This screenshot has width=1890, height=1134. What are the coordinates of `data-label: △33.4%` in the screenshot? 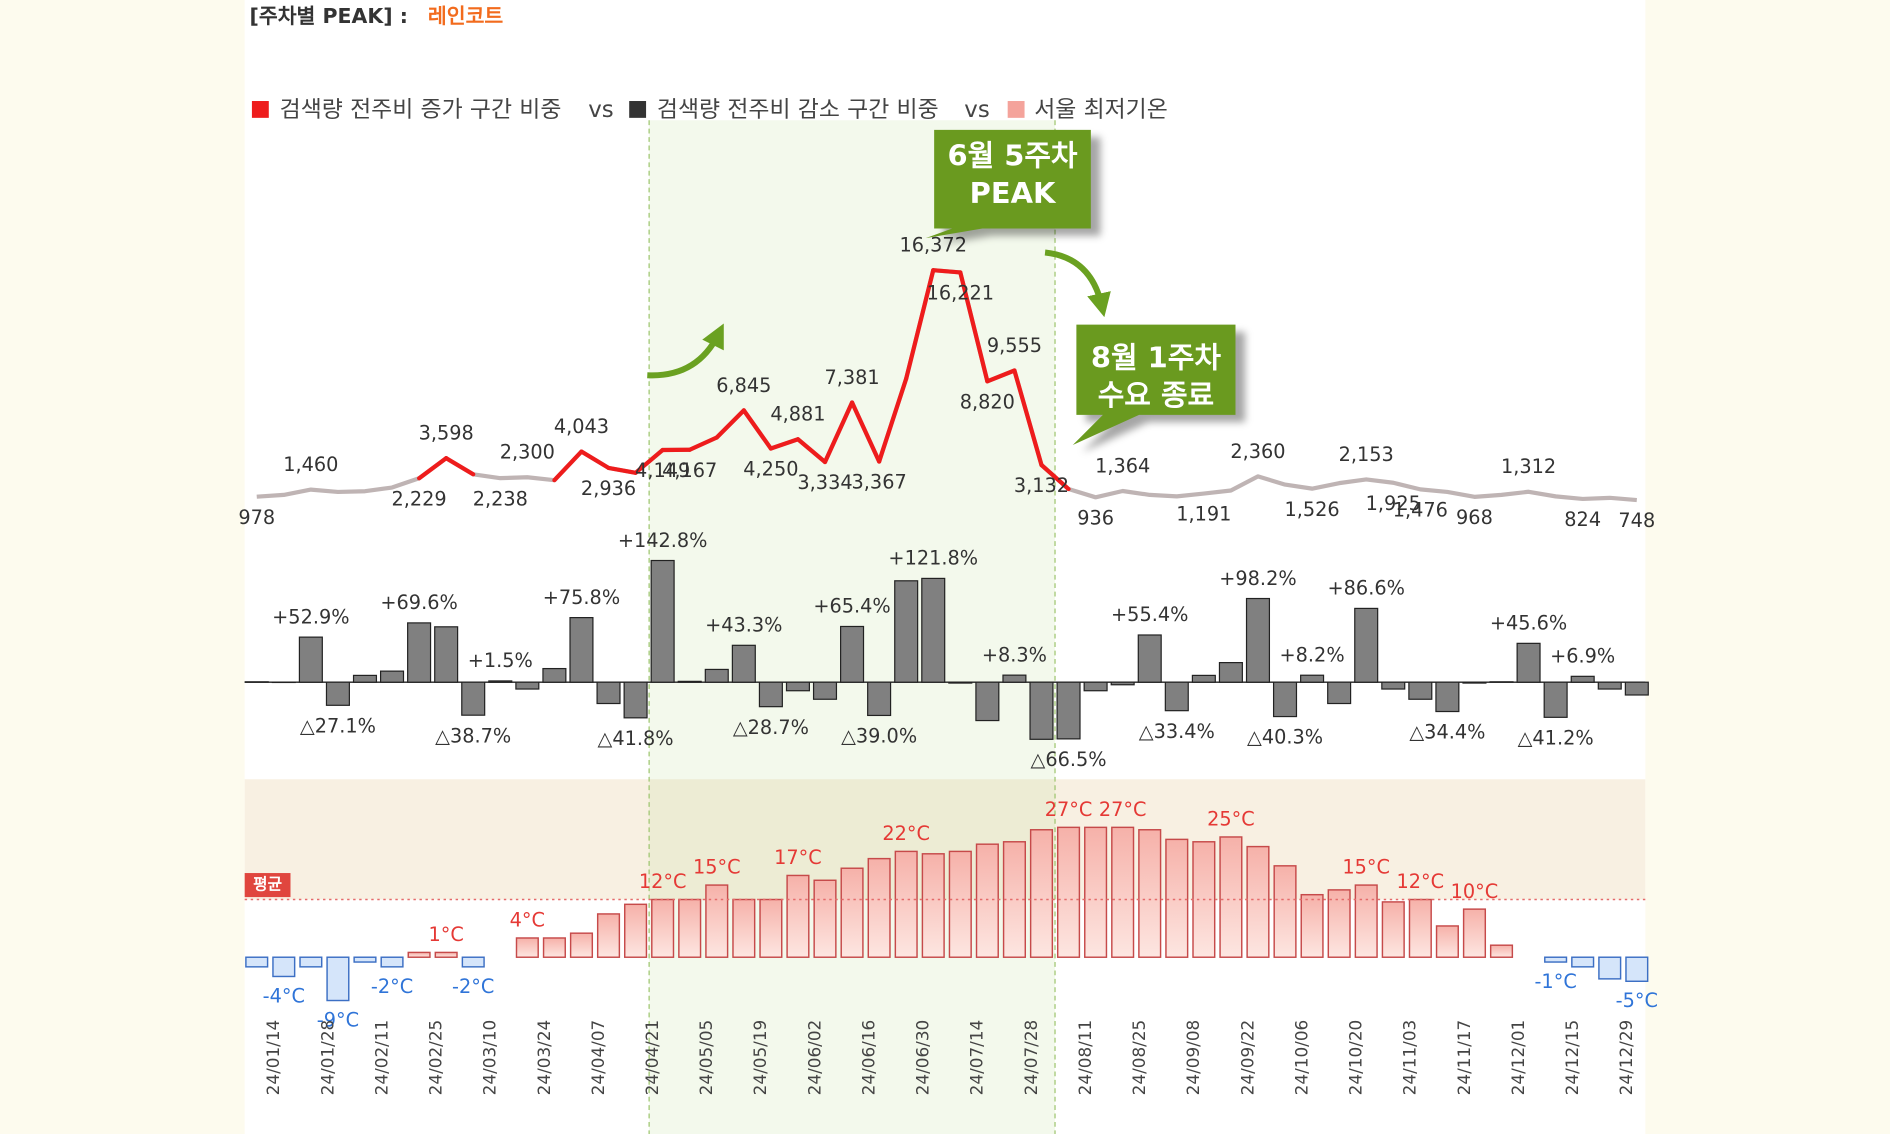 It's located at (1177, 731).